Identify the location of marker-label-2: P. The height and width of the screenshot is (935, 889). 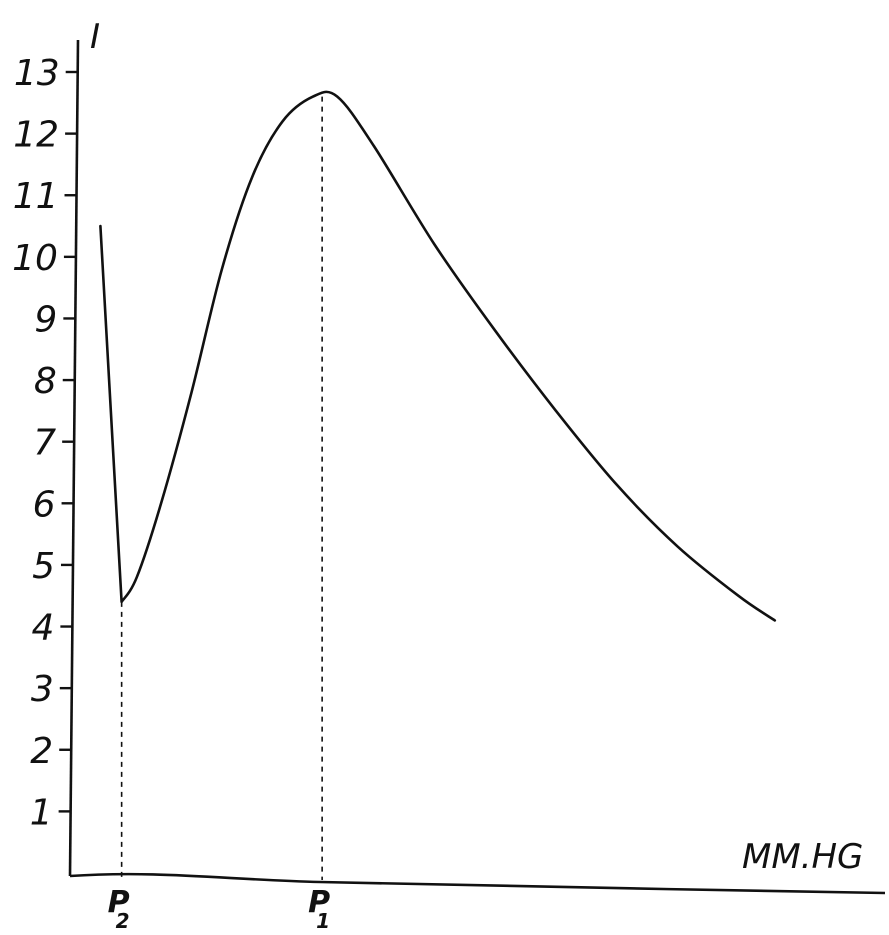
(319, 902).